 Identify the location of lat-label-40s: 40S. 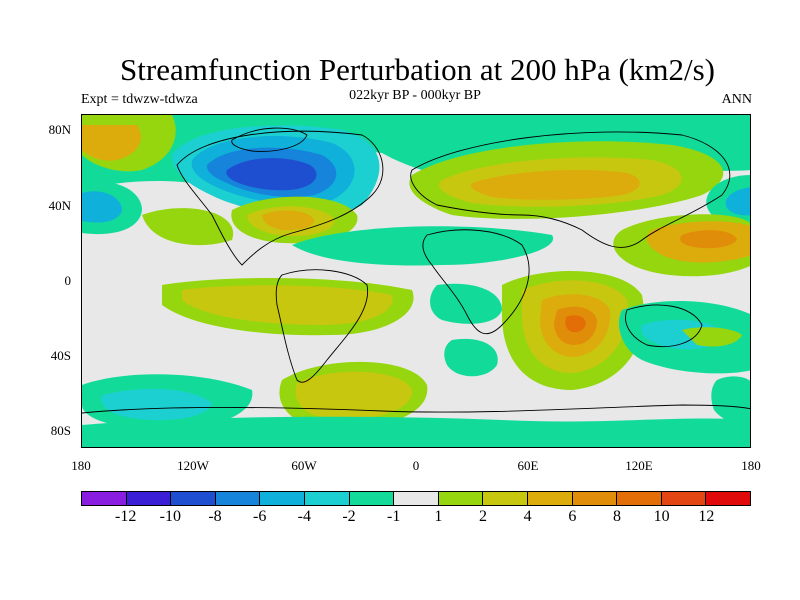
(60, 355).